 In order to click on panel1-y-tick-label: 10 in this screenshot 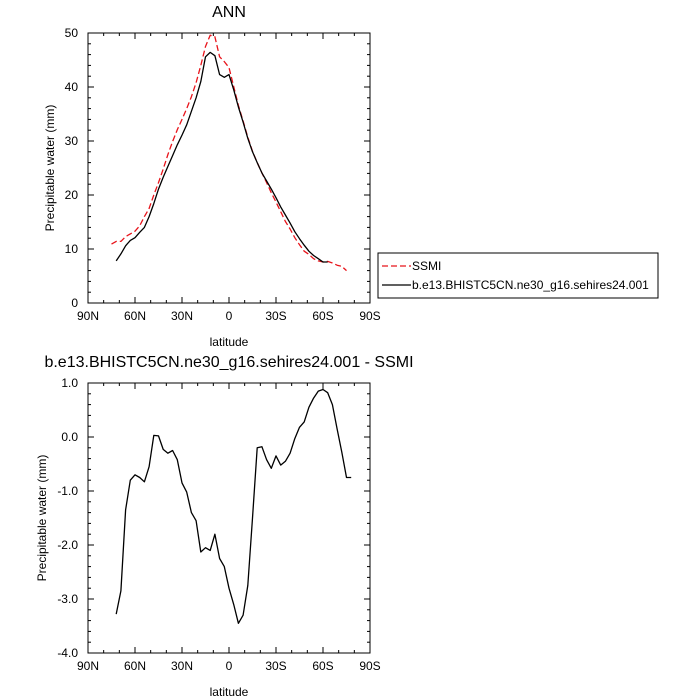, I will do `click(72, 249)`.